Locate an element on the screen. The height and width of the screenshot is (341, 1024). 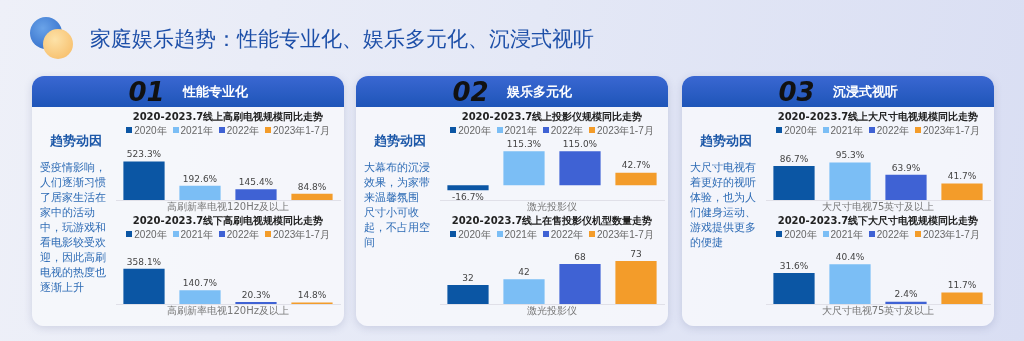
data-label: 523.3% is located at coordinates (144, 154).